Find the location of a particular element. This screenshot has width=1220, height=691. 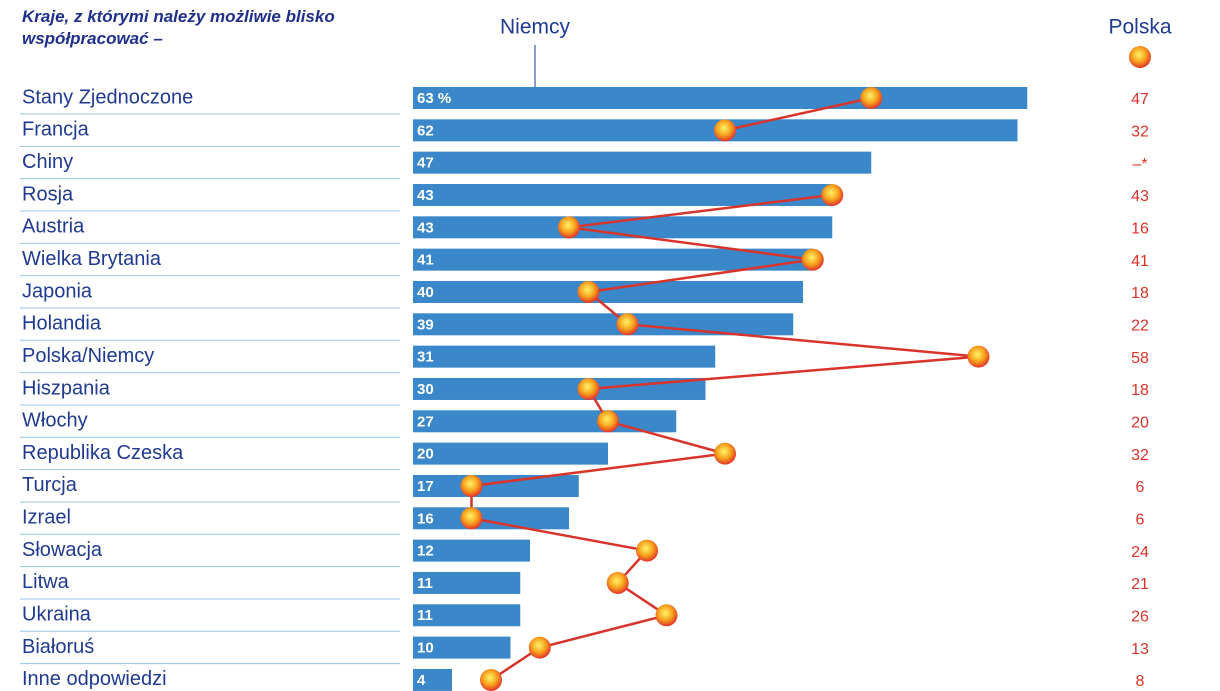

bar-value-label: 62 is located at coordinates (425, 130).